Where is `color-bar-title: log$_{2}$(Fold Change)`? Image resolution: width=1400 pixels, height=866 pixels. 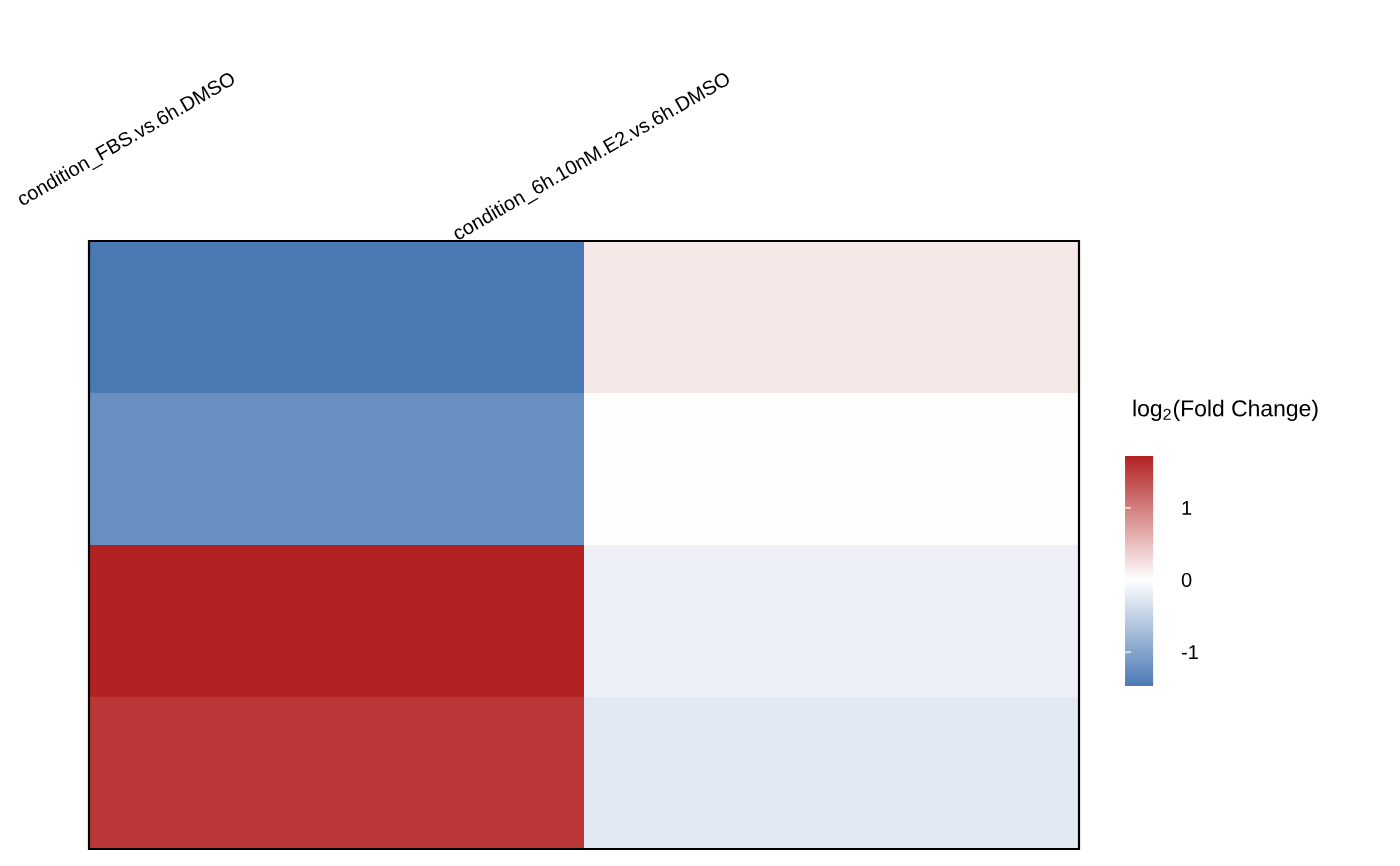
color-bar-title: log$_{2}$(Fold Change) is located at coordinates (1225, 410).